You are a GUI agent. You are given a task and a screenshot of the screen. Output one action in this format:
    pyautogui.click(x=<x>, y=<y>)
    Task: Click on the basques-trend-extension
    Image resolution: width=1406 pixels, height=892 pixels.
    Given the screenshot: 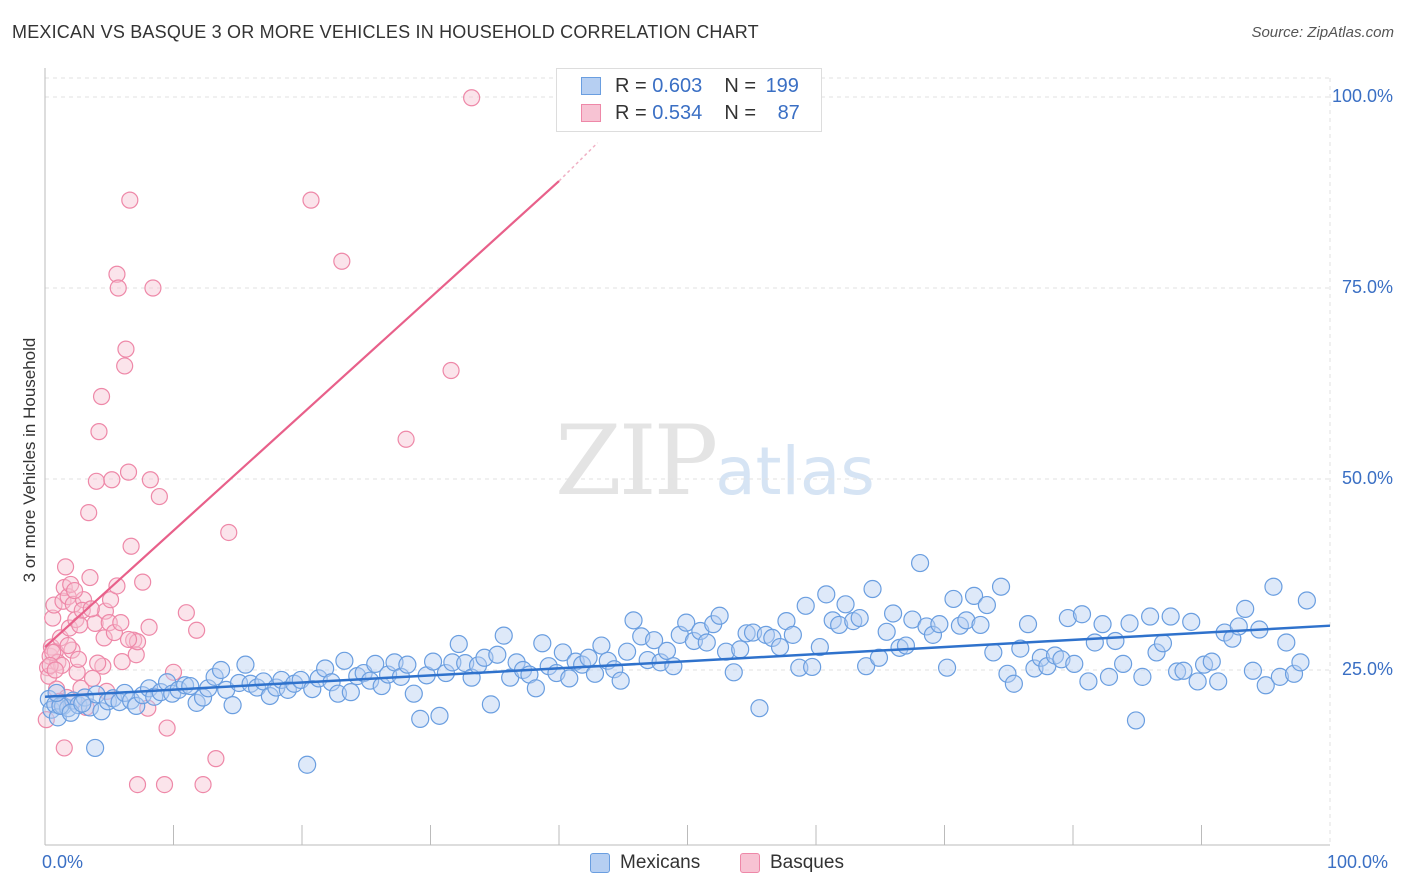 What is the action you would take?
    pyautogui.click(x=578, y=162)
    